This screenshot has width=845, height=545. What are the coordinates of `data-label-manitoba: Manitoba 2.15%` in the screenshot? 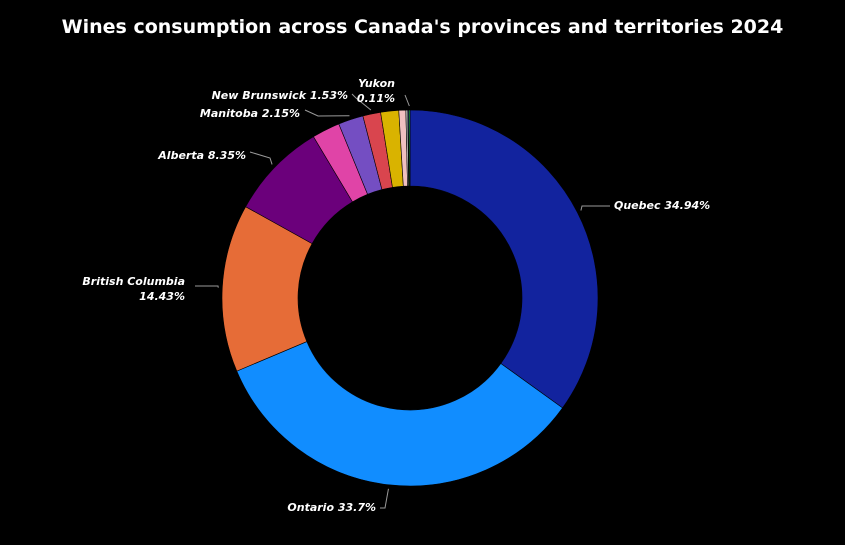 It's located at (250, 113).